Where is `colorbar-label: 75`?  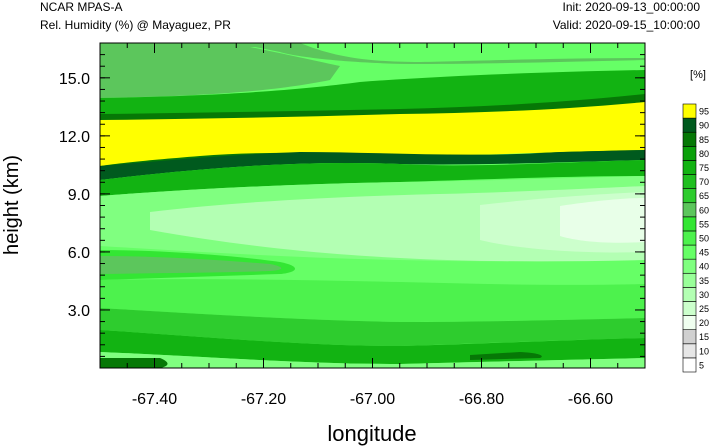 colorbar-label: 75 is located at coordinates (704, 168).